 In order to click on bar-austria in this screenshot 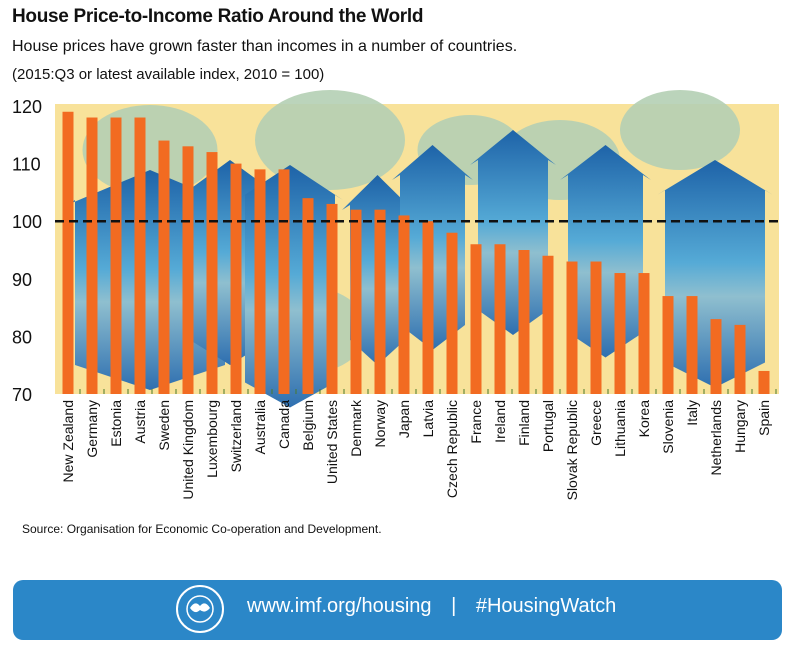, I will do `click(140, 256)`.